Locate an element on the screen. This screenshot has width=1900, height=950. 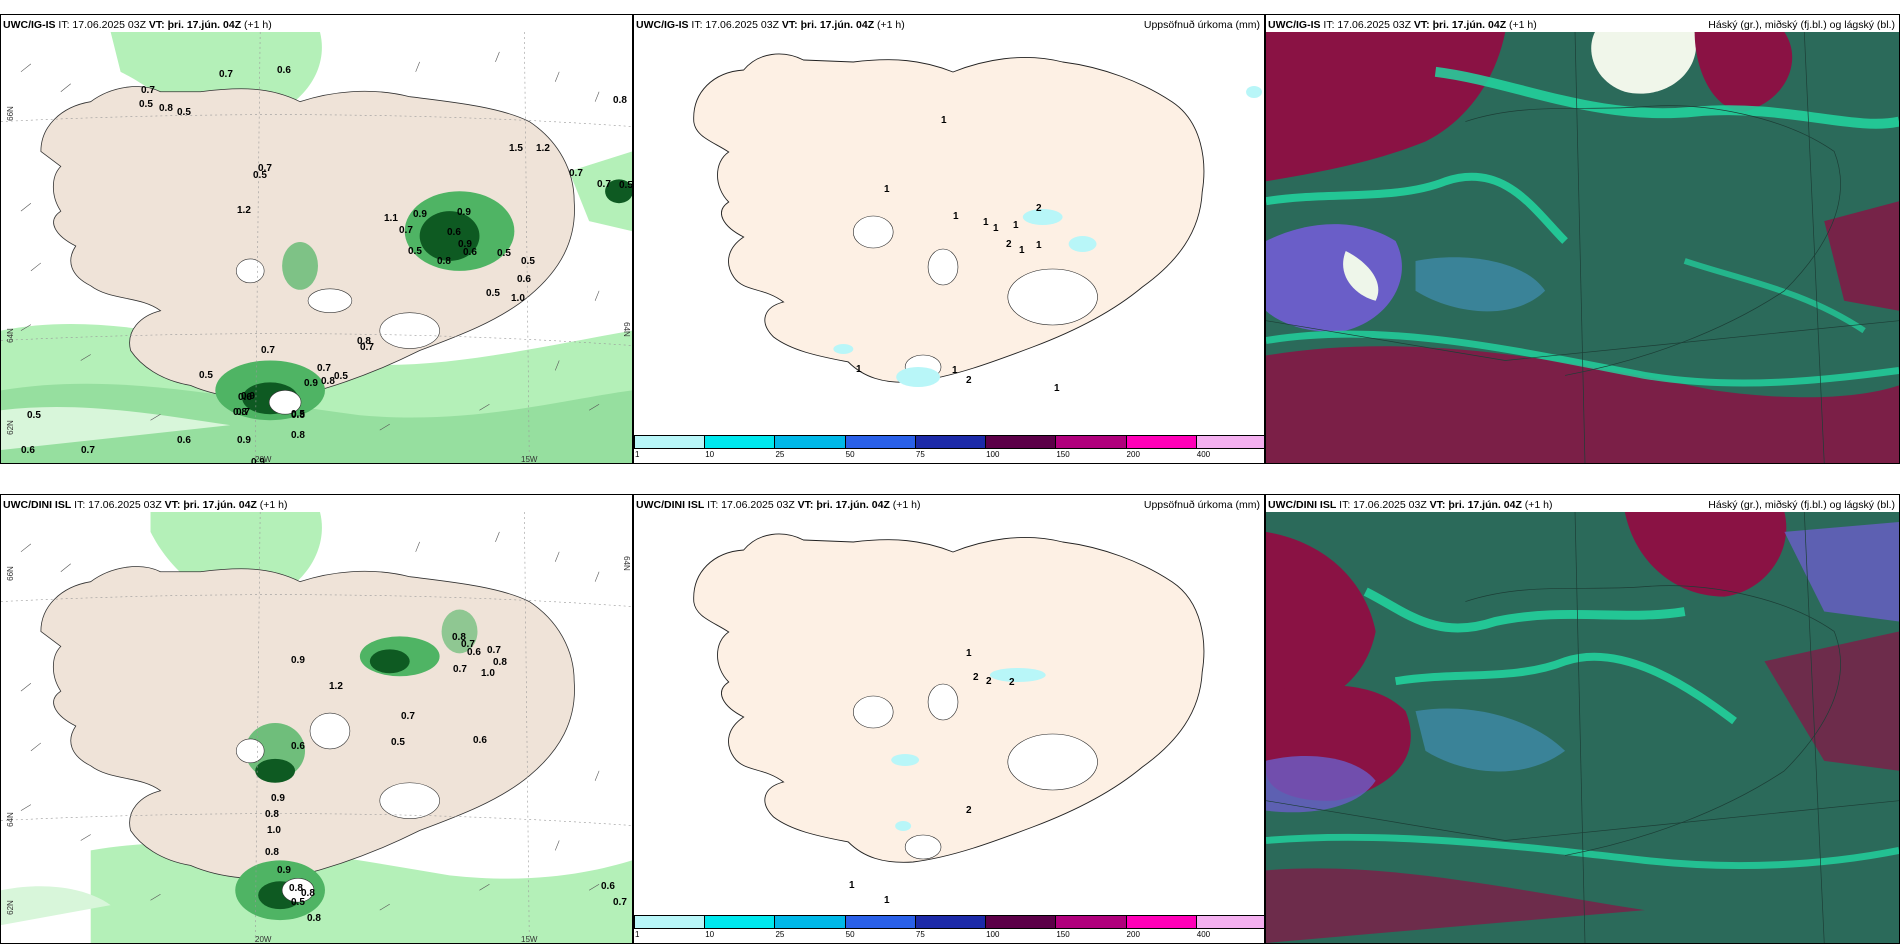
lon-label-b: 15W is located at coordinates (529, 939).